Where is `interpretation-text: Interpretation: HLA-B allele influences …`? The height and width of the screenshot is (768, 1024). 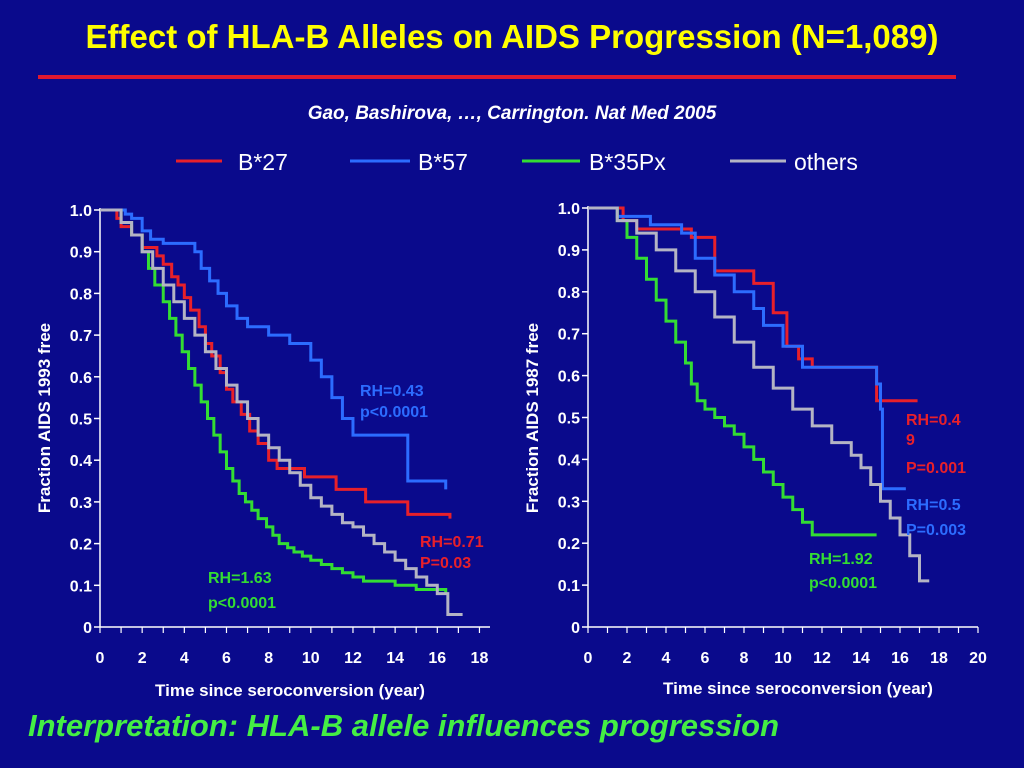 interpretation-text: Interpretation: HLA-B allele influences … is located at coordinates (404, 725).